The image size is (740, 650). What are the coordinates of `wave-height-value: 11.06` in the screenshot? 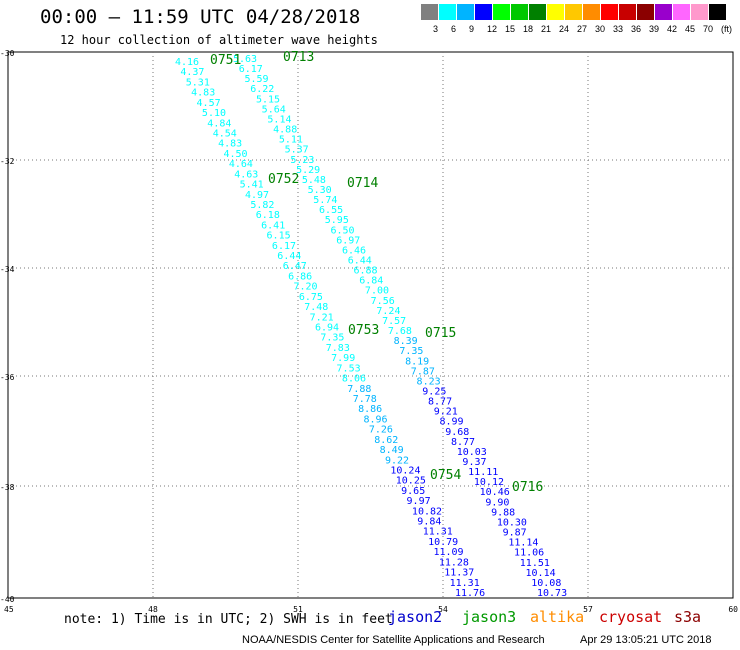 It's located at (529, 553).